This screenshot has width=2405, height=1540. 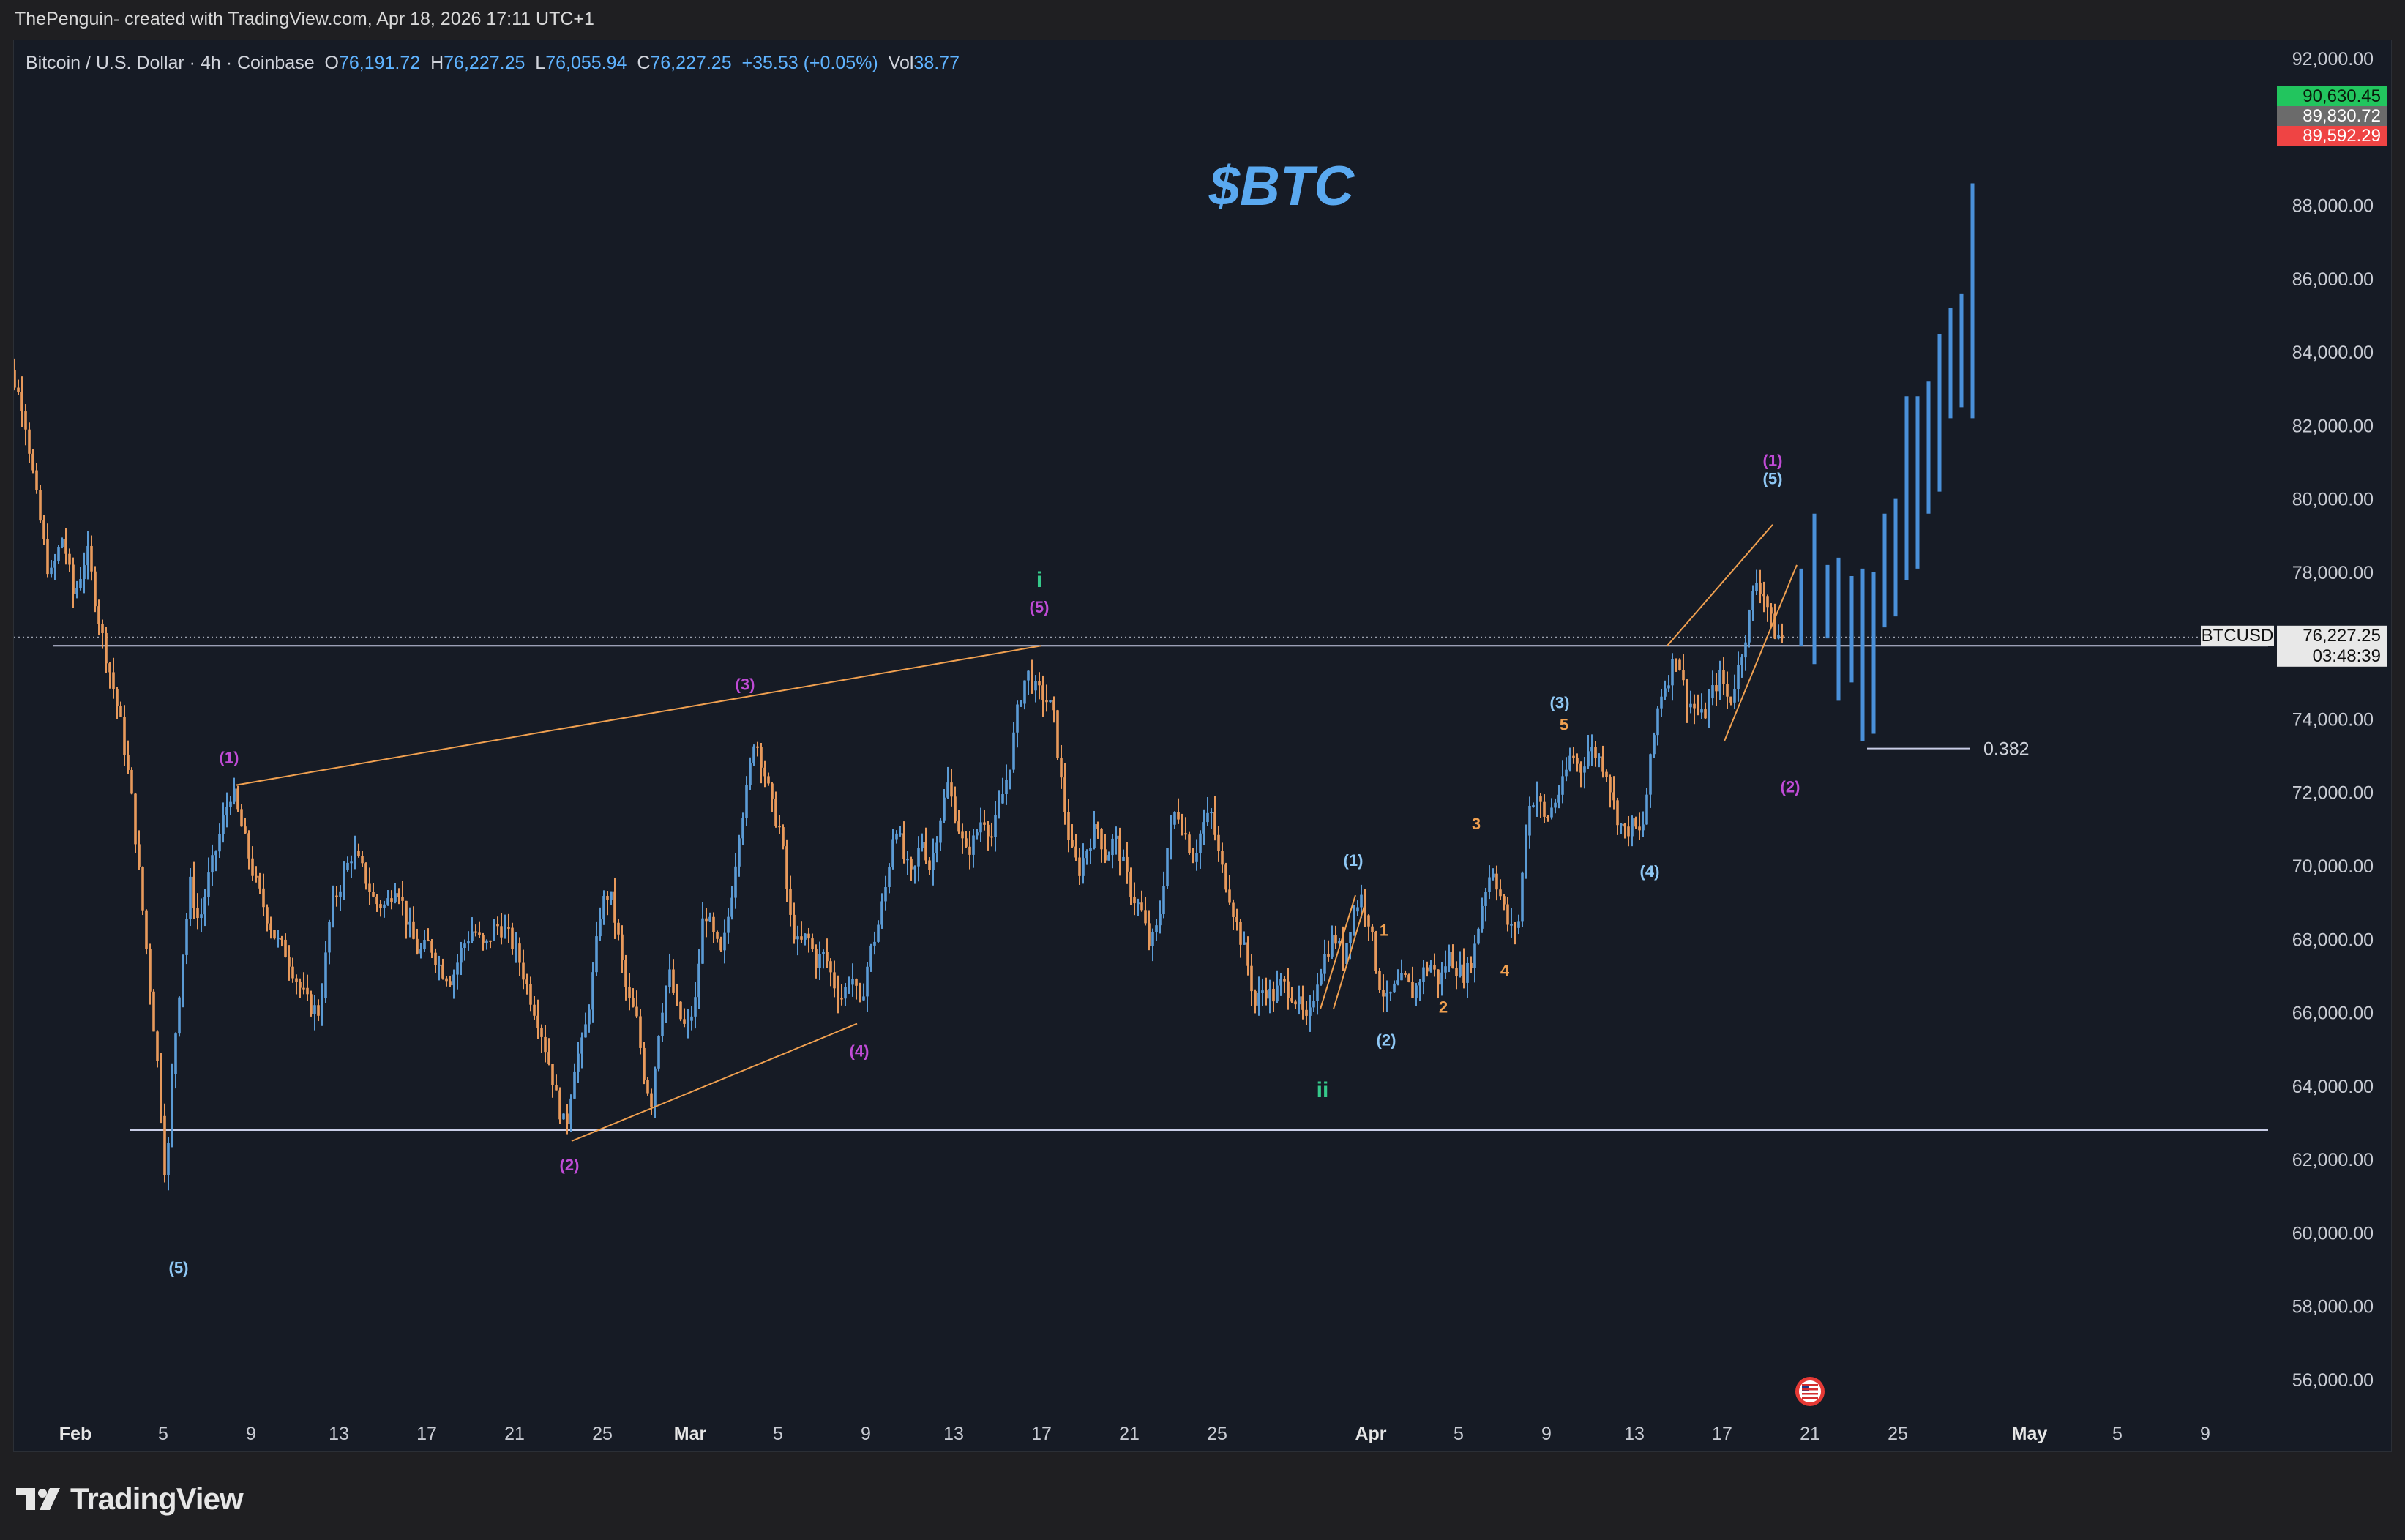 What do you see at coordinates (130, 1499) in the screenshot?
I see `tradingview-logo: TradingView` at bounding box center [130, 1499].